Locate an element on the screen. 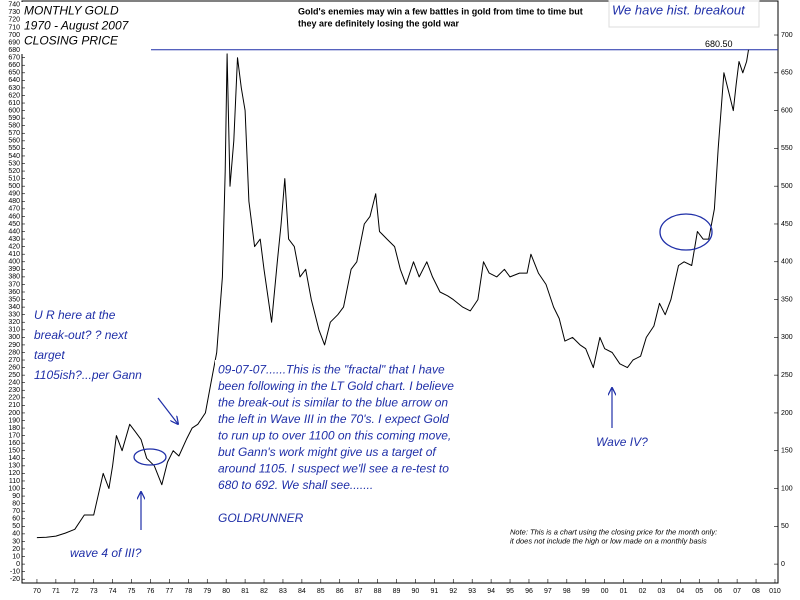  x-tick-label: 96 is located at coordinates (529, 591).